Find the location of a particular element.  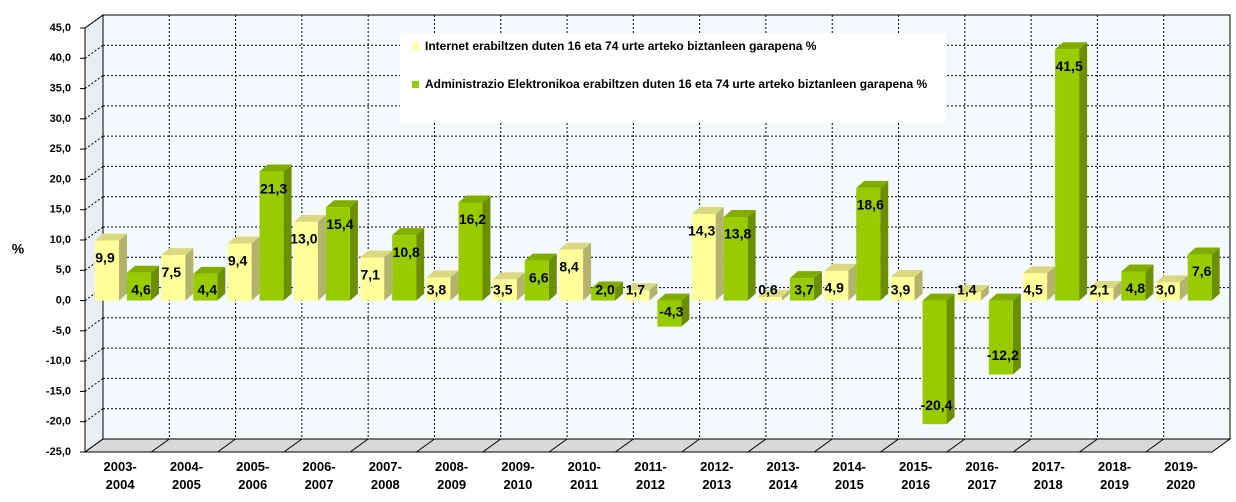

x-tick-label: 2004-2005 is located at coordinates (186, 475).